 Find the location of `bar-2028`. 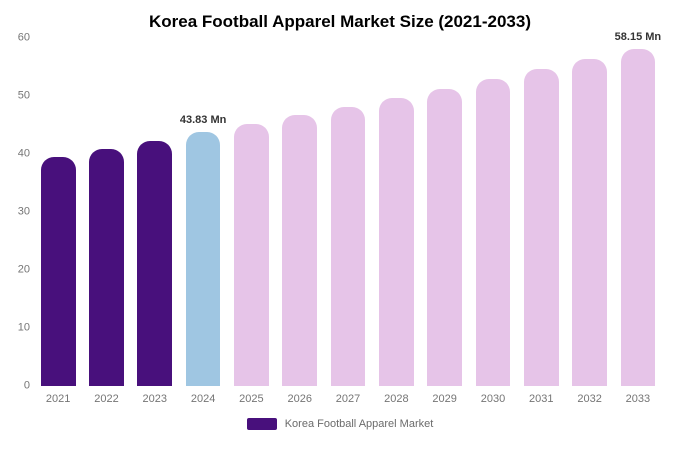

bar-2028 is located at coordinates (396, 241).